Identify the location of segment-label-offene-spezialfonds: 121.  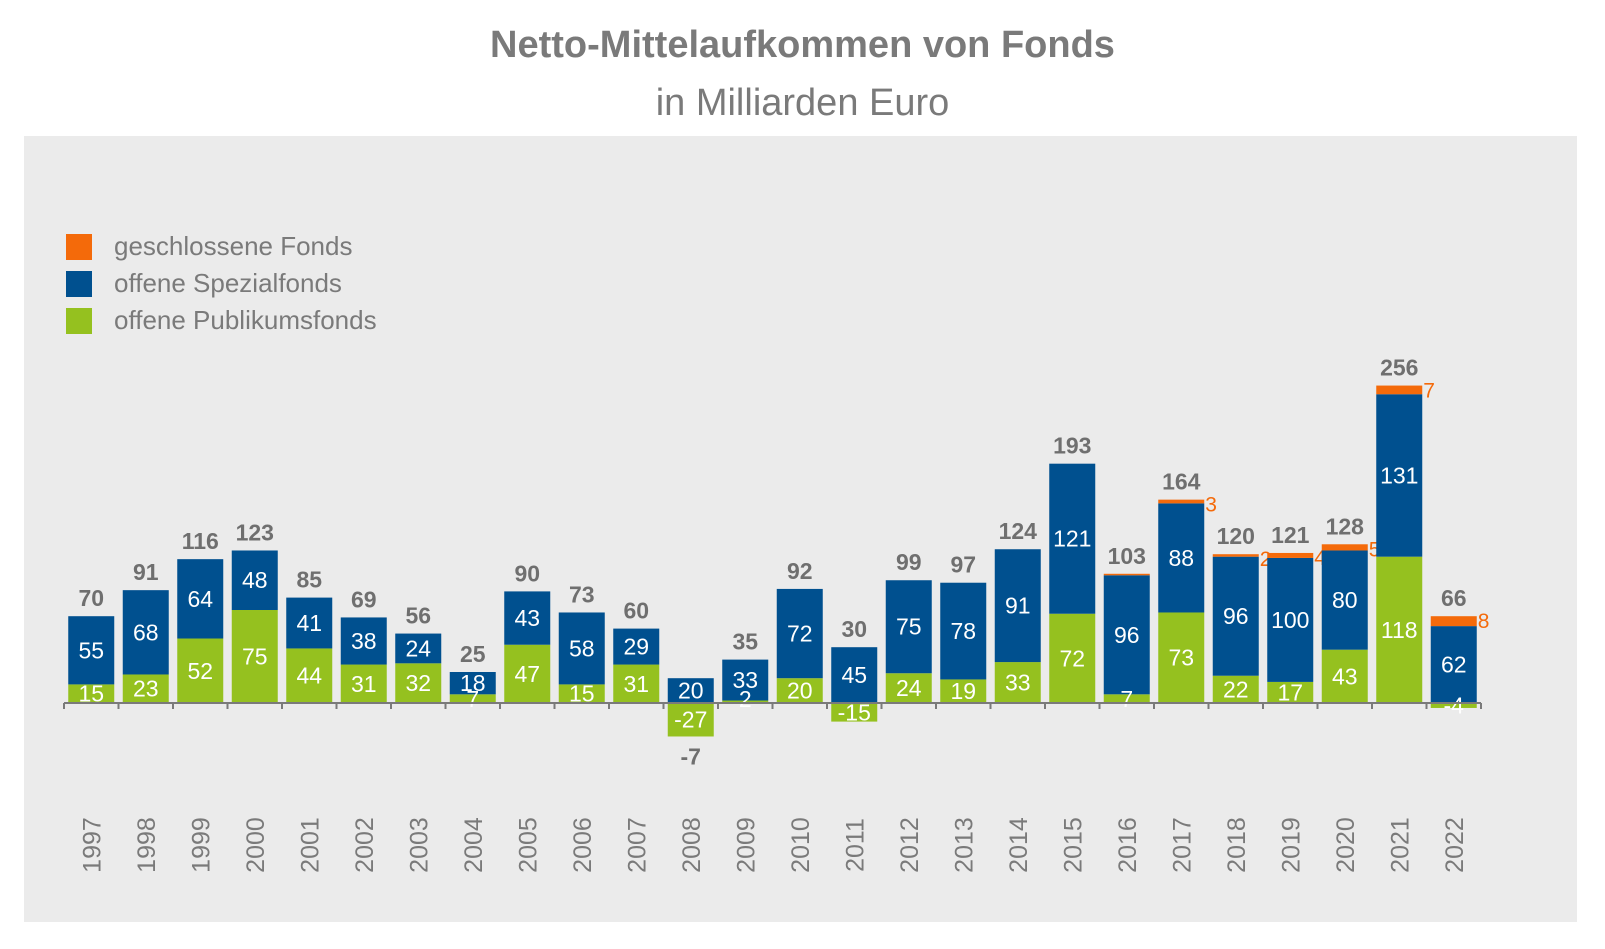
(1072, 539).